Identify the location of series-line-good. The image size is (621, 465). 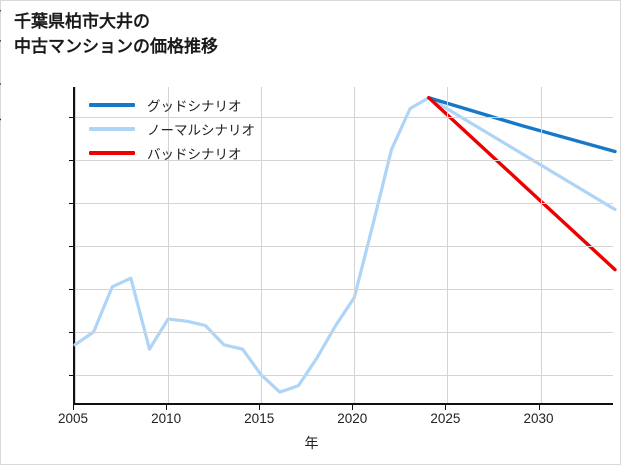
(522, 125).